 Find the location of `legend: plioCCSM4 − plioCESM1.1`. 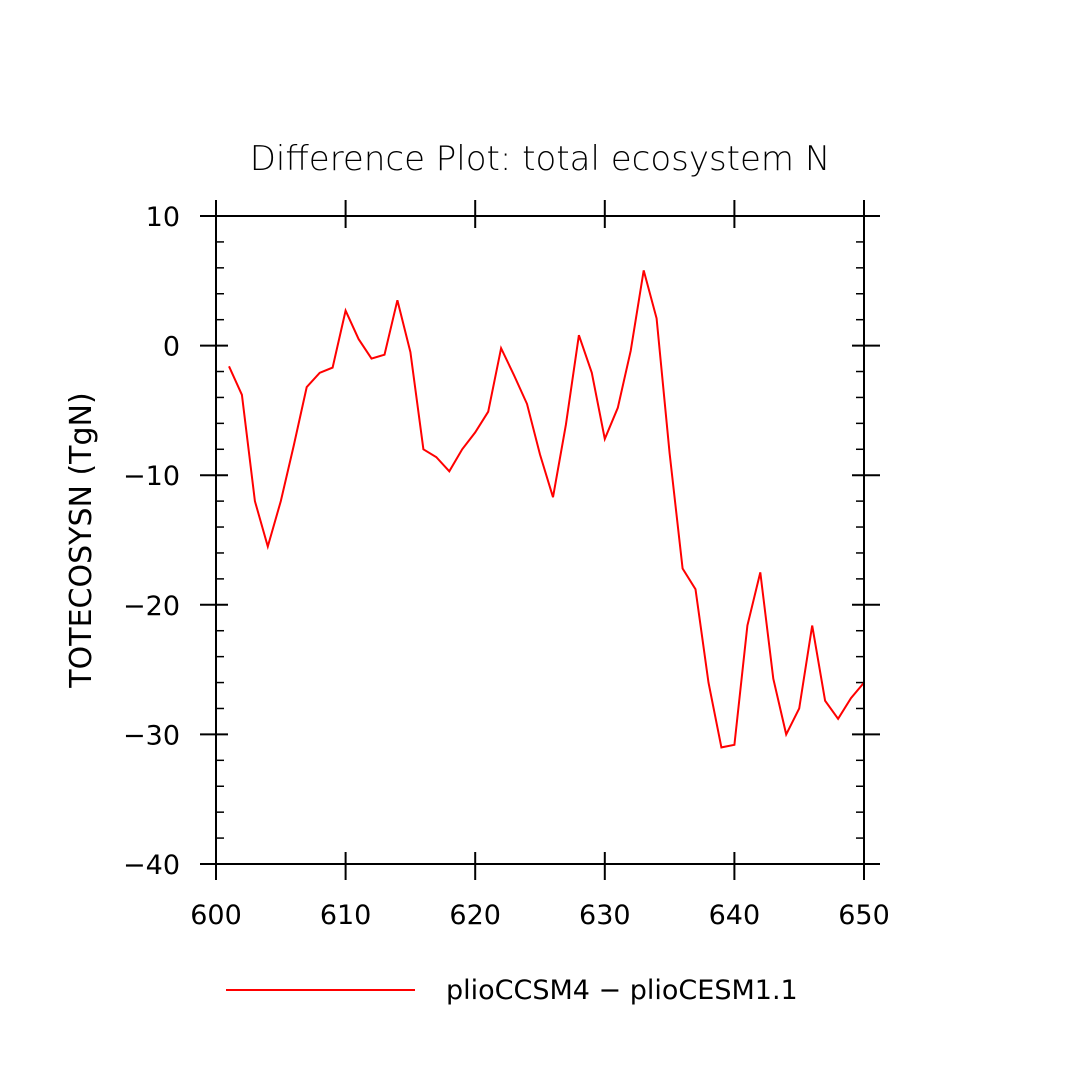

legend: plioCCSM4 − plioCESM1.1 is located at coordinates (512, 990).